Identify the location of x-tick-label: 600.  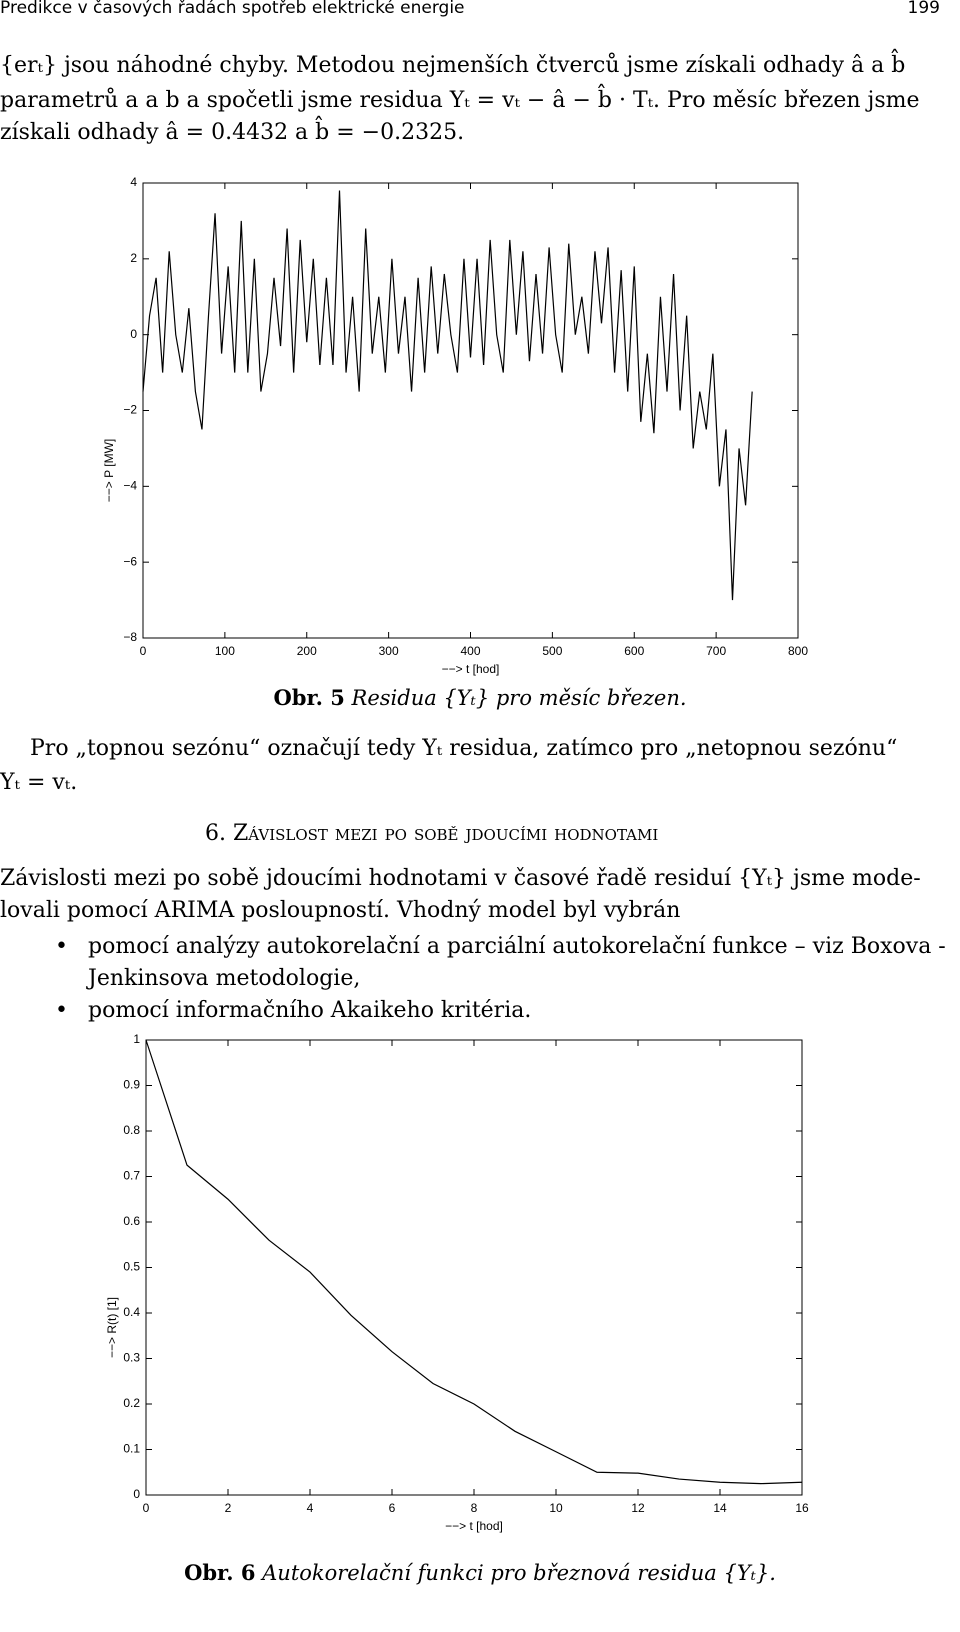
(634, 651).